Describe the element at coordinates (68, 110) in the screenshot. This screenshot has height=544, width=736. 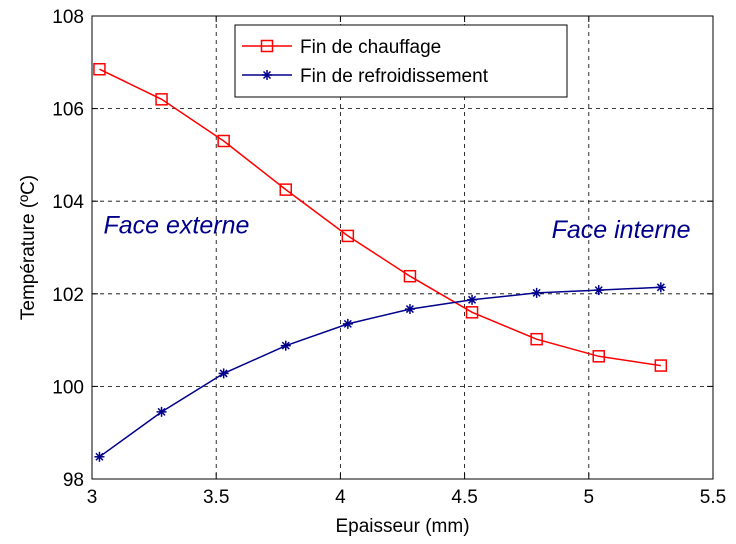
I see `y-tick-label: 106` at that location.